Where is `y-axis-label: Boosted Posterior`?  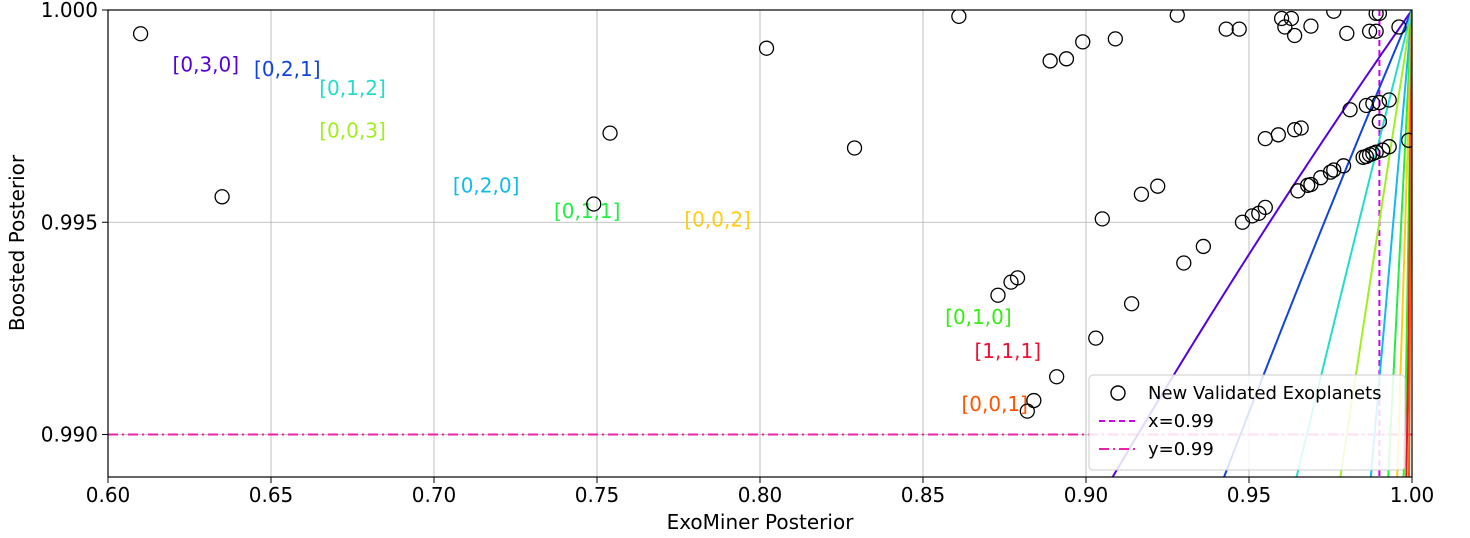
y-axis-label: Boosted Posterior is located at coordinates (17, 242).